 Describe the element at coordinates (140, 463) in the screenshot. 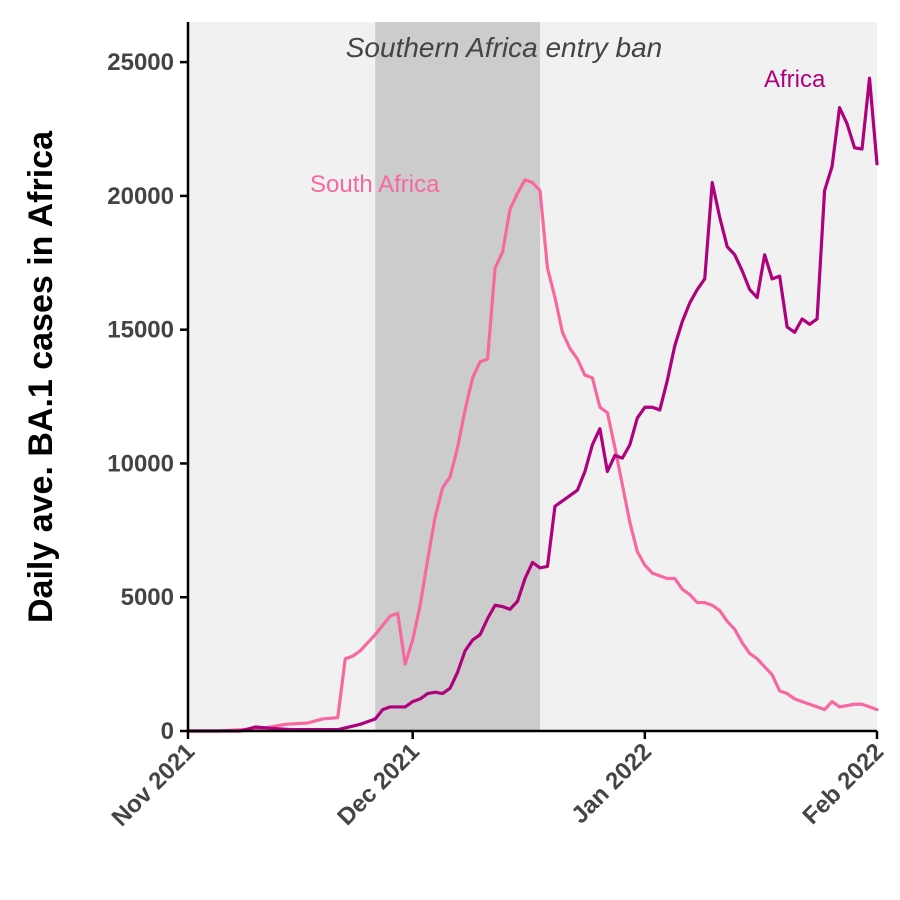

I see `y-tick-label: 10000` at that location.